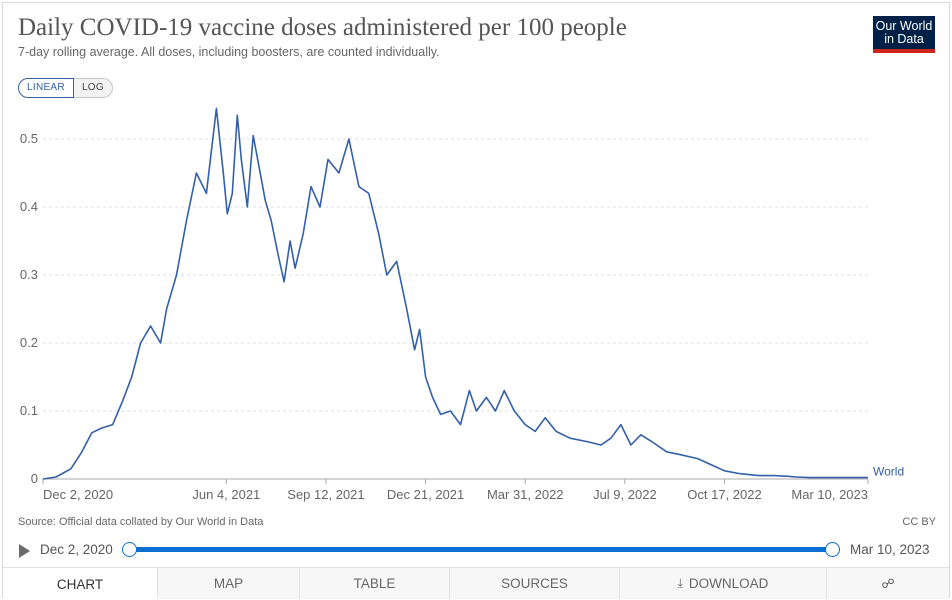 The image size is (952, 600). I want to click on tab-download: ⤓ DOWNLOAD, so click(722, 583).